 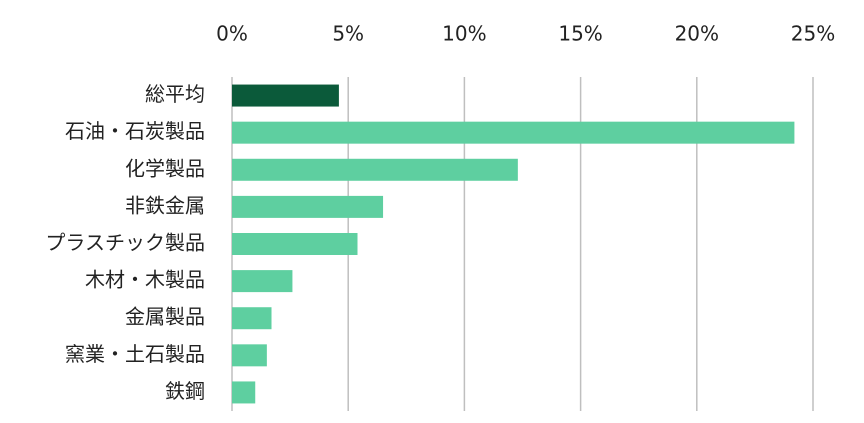 I want to click on y-tick-label: 木材・木製品, so click(x=145, y=280).